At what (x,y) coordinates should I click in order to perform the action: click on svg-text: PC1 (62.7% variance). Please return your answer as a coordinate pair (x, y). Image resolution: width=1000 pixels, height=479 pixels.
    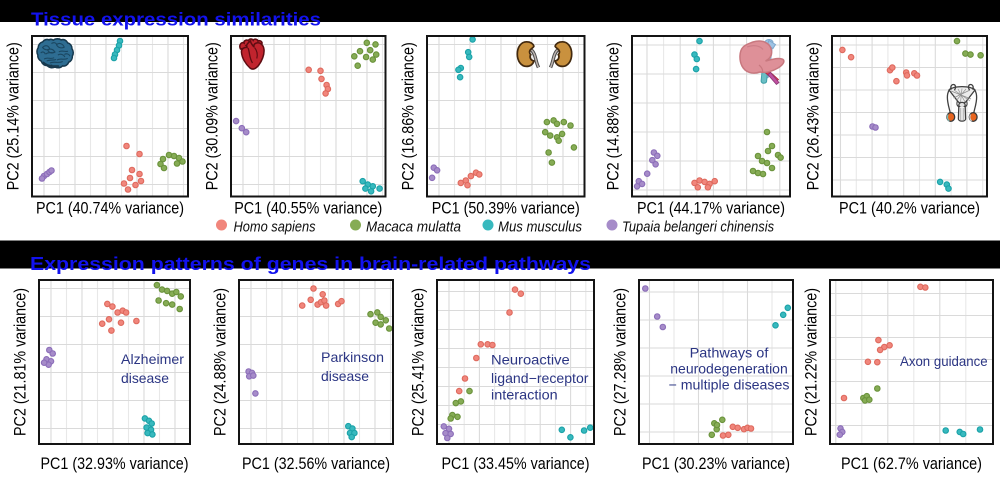
    Looking at the image, I should click on (911, 464).